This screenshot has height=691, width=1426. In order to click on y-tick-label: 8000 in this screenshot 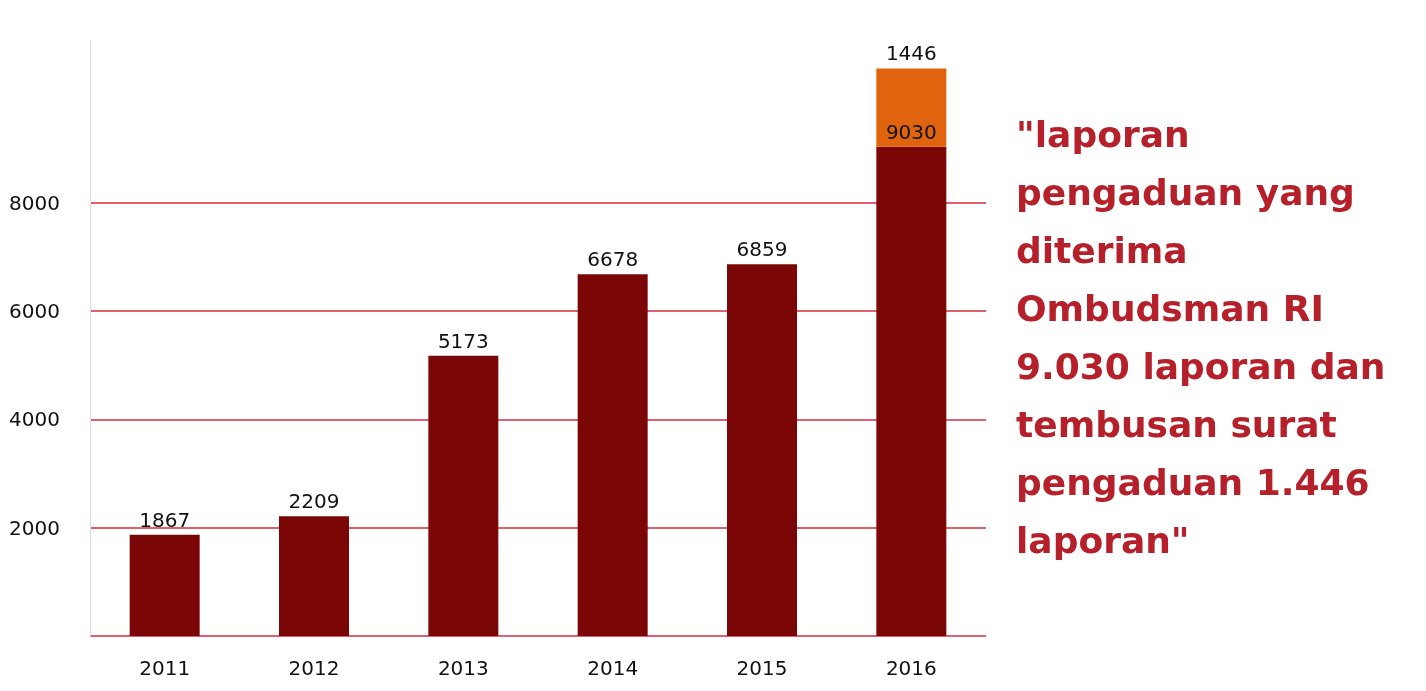, I will do `click(34, 202)`.